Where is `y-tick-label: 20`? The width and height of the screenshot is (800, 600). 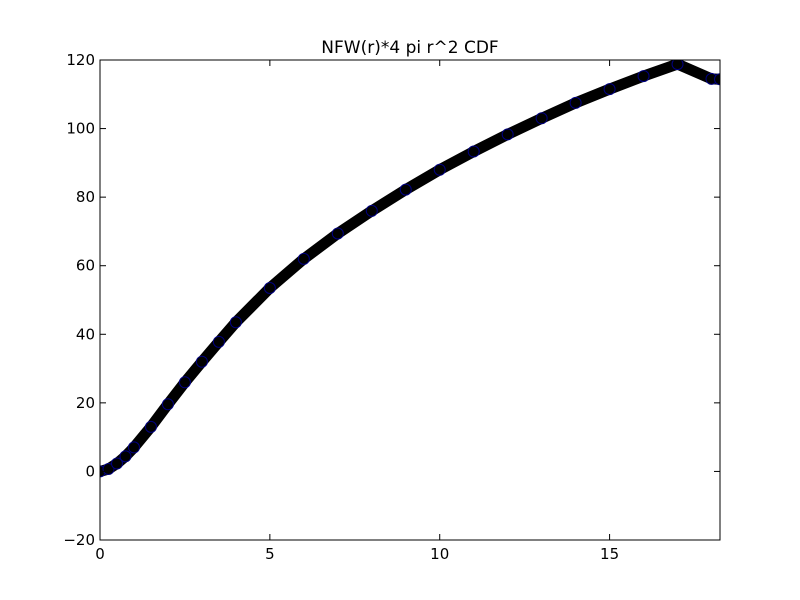
y-tick-label: 20 is located at coordinates (85, 403).